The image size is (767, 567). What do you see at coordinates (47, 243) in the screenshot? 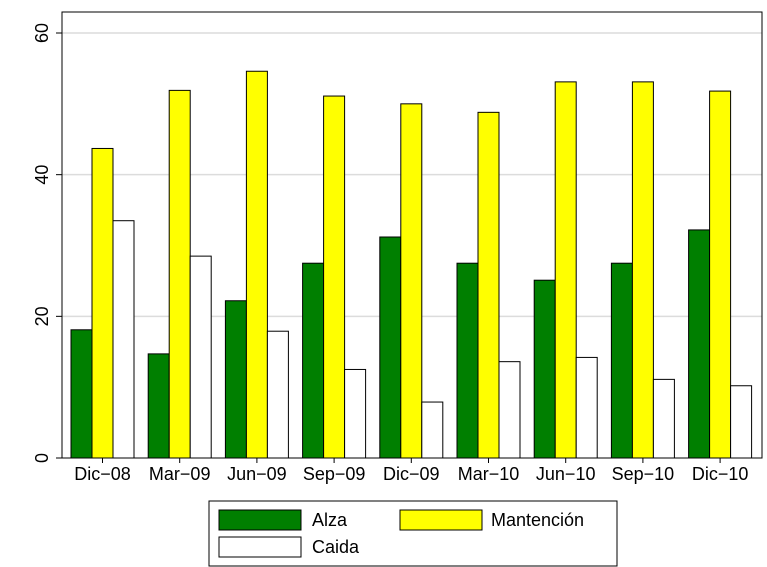
I see `y-axis: 0 20 40 60` at bounding box center [47, 243].